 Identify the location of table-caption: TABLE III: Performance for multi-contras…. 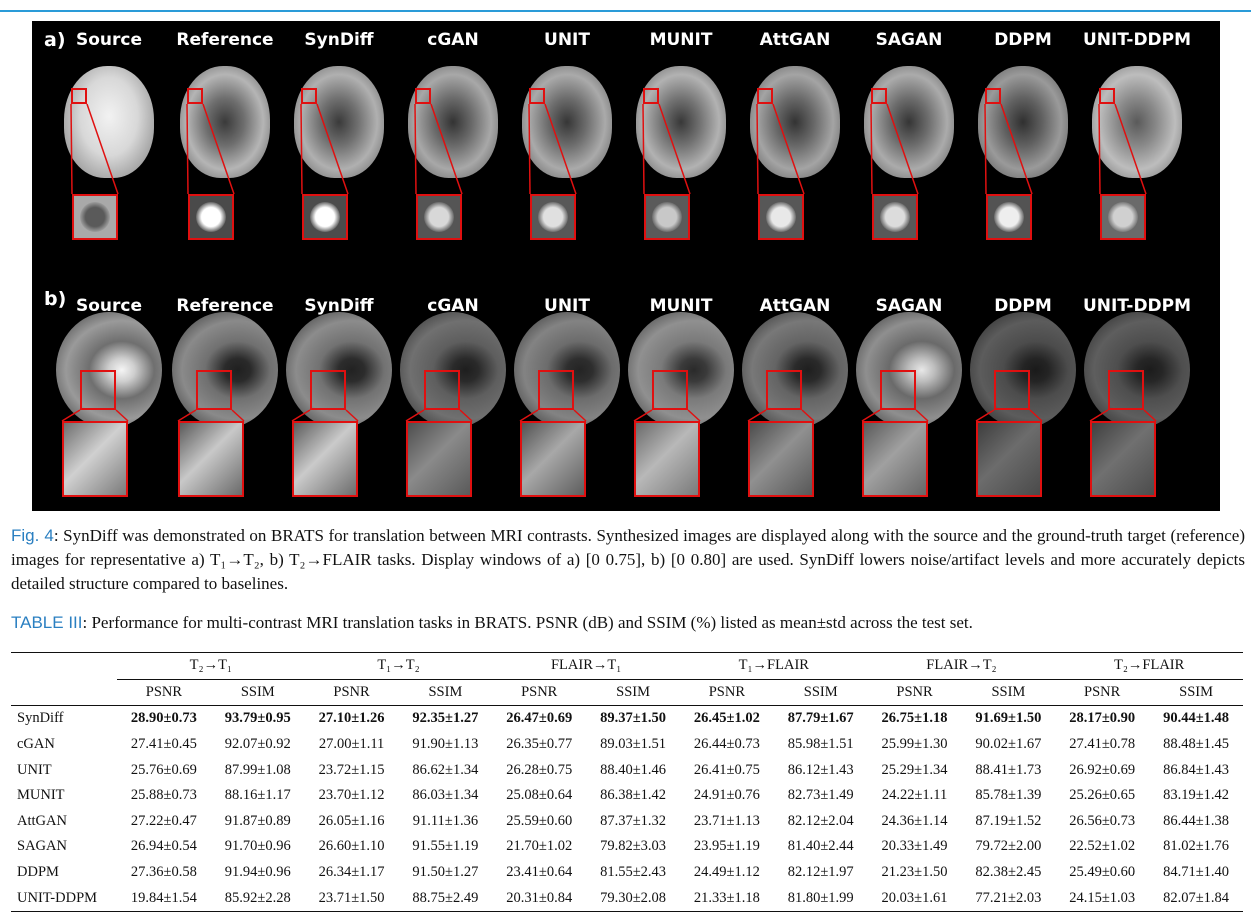
(628, 623).